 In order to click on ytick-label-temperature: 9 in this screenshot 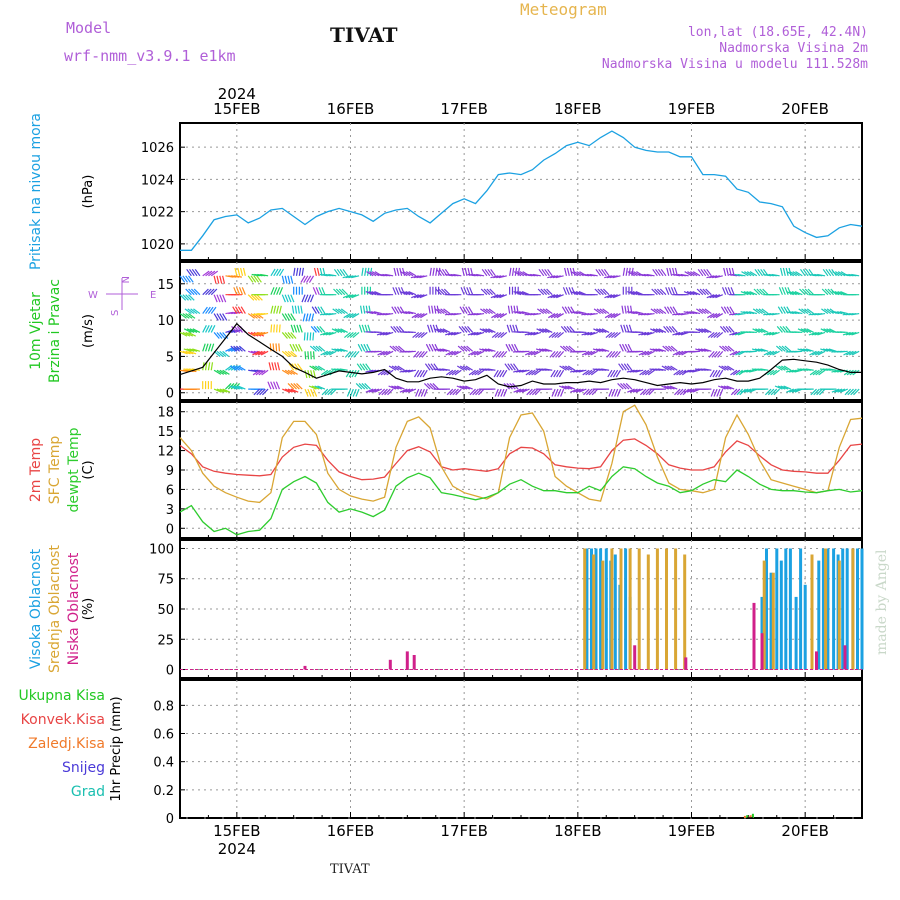, I will do `click(170, 471)`.